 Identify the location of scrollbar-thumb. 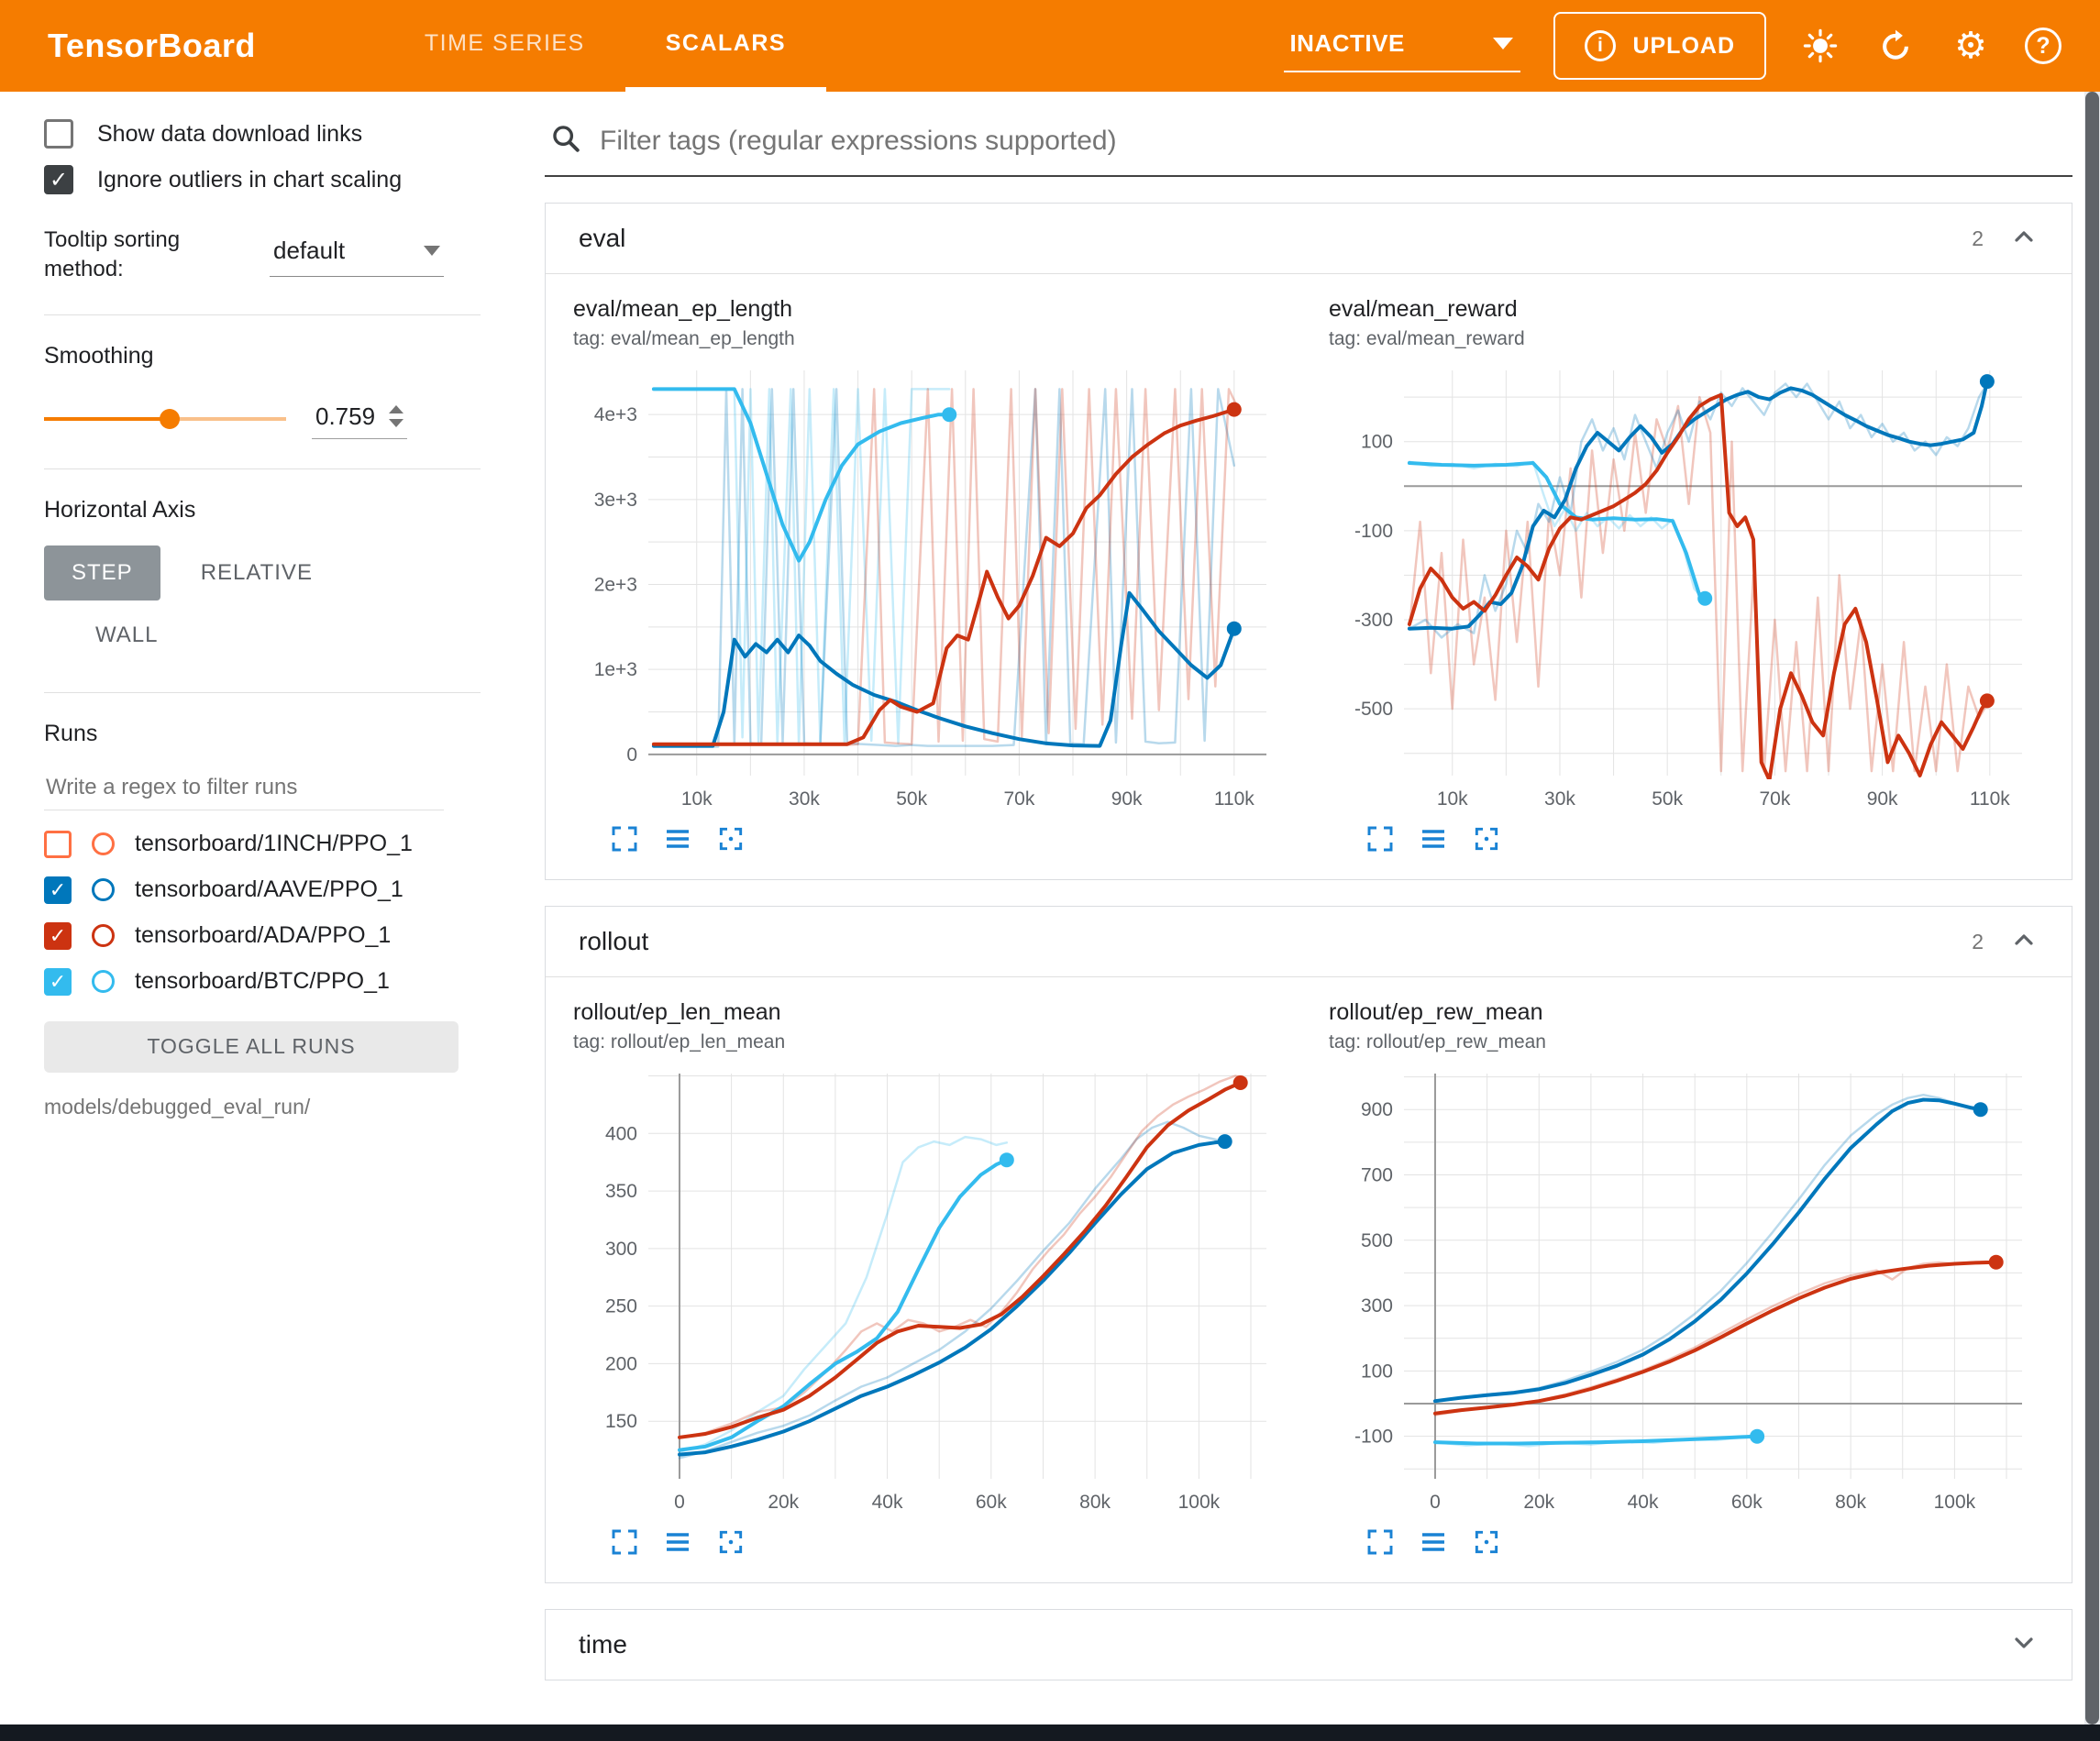
(2092, 908).